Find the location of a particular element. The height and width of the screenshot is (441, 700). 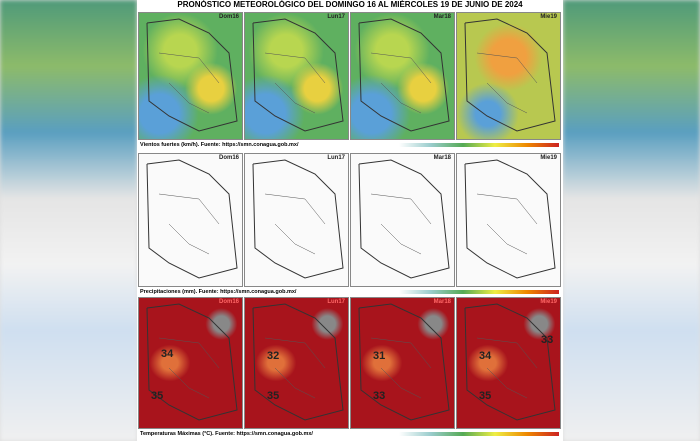

map: Dom16 34 35 is located at coordinates (190, 363).